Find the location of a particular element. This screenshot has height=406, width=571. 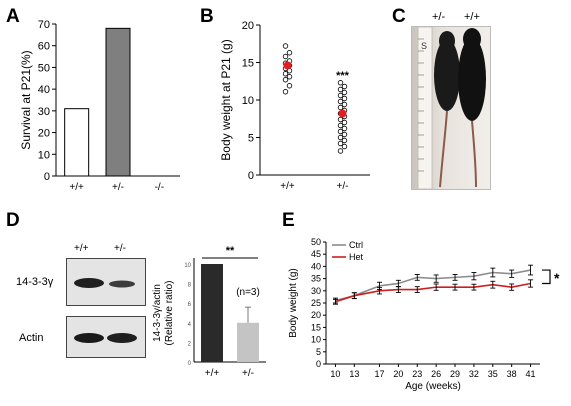

y-axis-title: Body weight (g) is located at coordinates (293, 302).